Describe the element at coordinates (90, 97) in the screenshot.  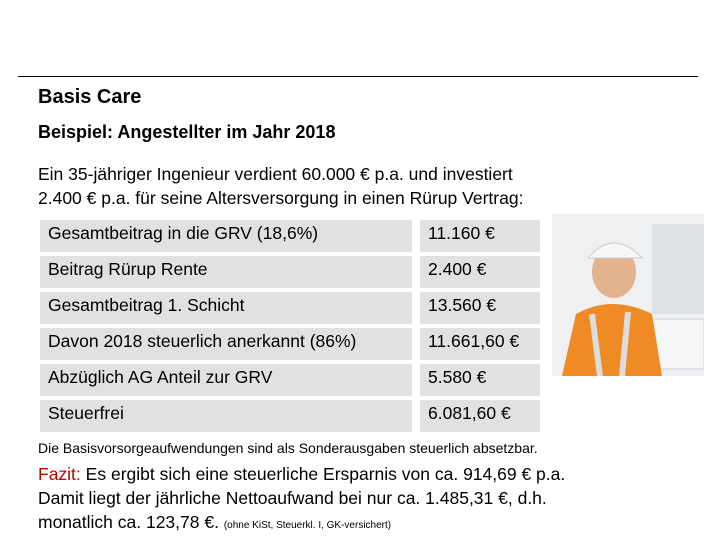
I see `title: Basis Care` at that location.